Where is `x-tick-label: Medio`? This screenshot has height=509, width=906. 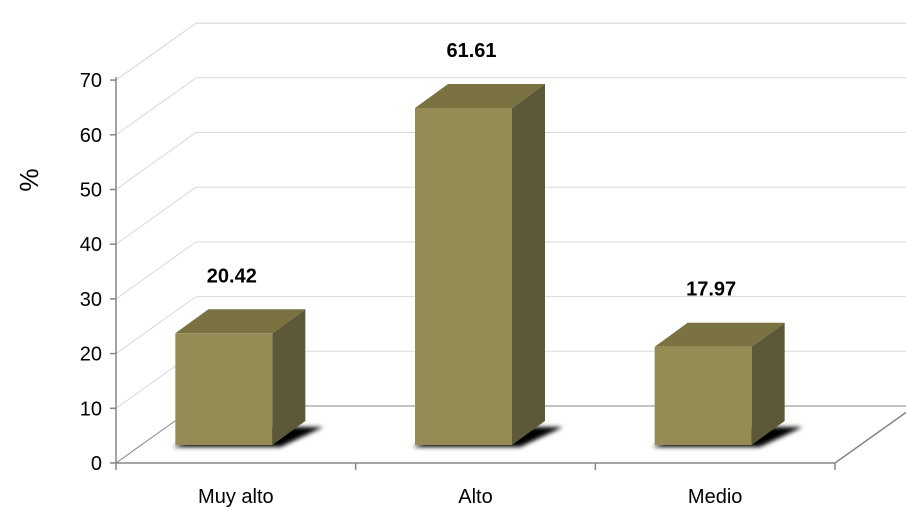
x-tick-label: Medio is located at coordinates (715, 497).